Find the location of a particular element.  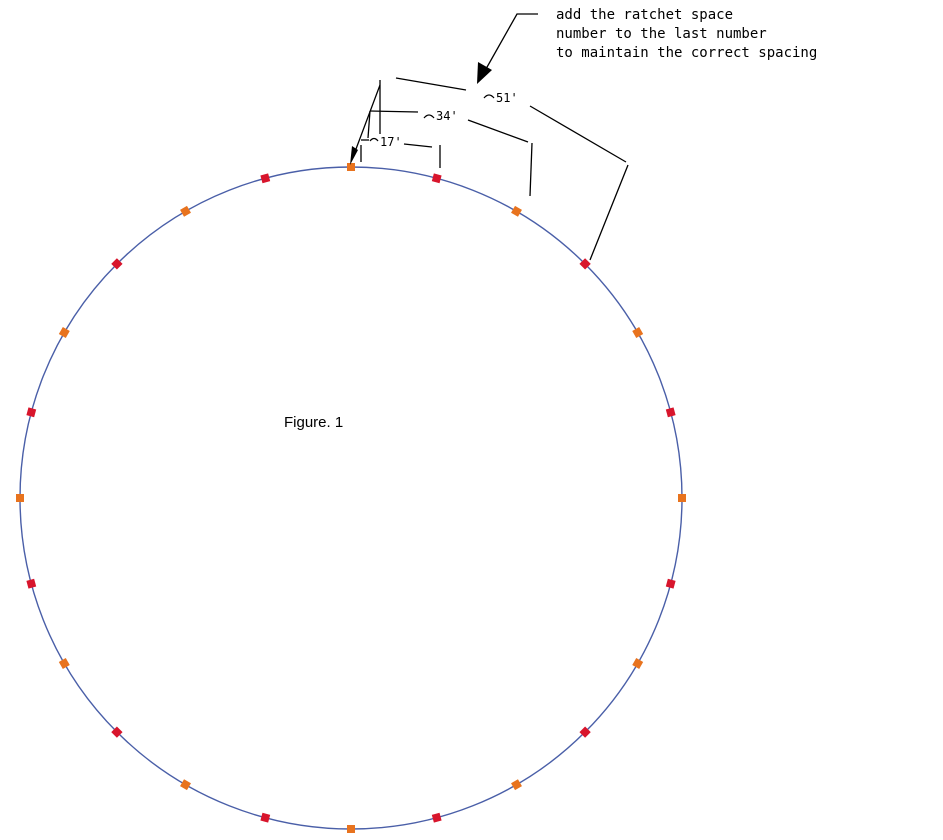

dimension-17-label: 17' is located at coordinates (391, 142).